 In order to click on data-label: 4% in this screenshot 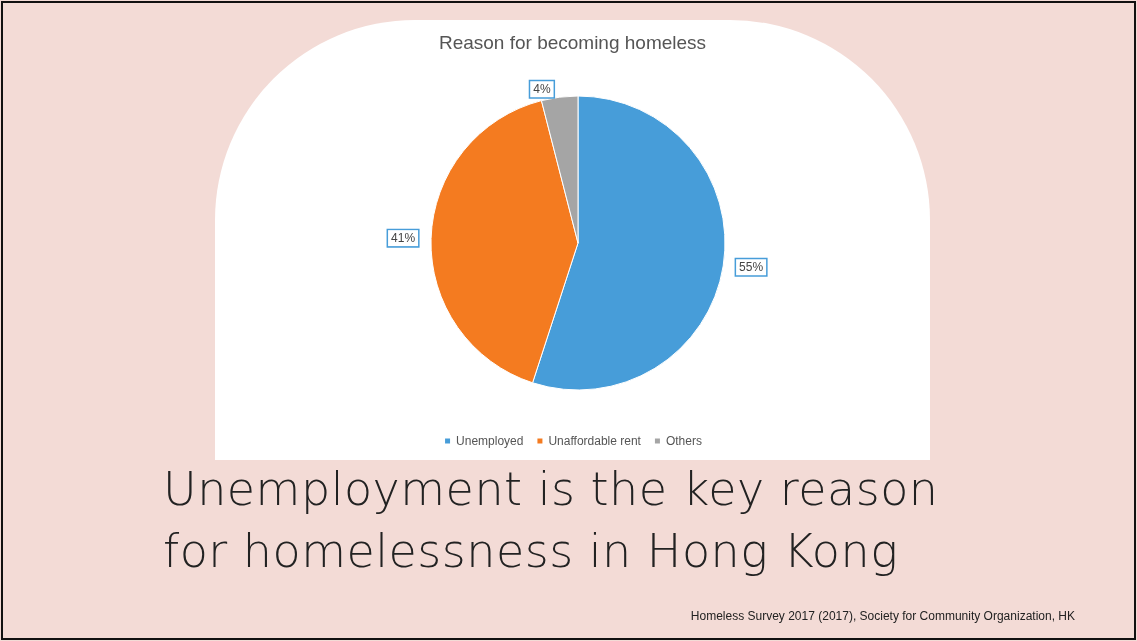, I will do `click(542, 89)`.